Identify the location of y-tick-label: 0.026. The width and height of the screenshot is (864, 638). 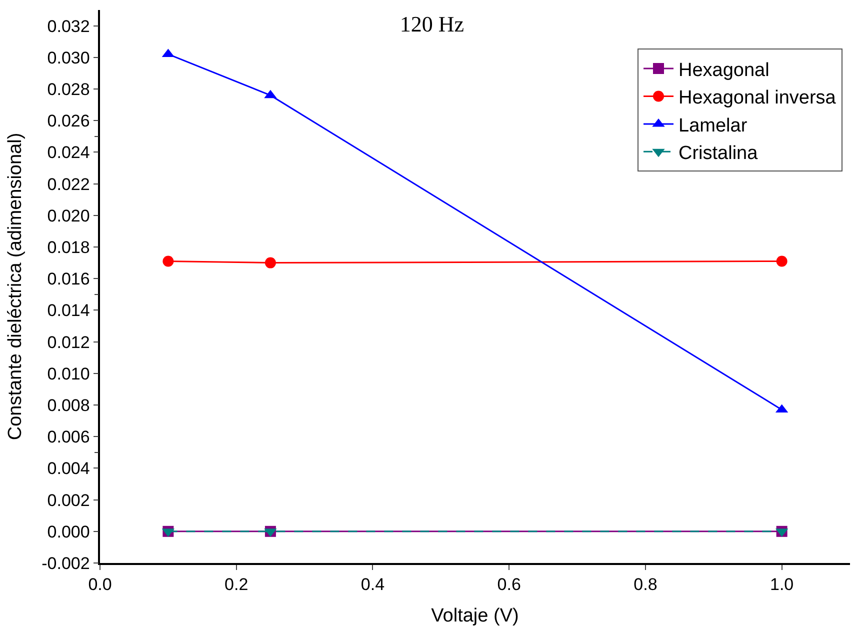
(68, 121).